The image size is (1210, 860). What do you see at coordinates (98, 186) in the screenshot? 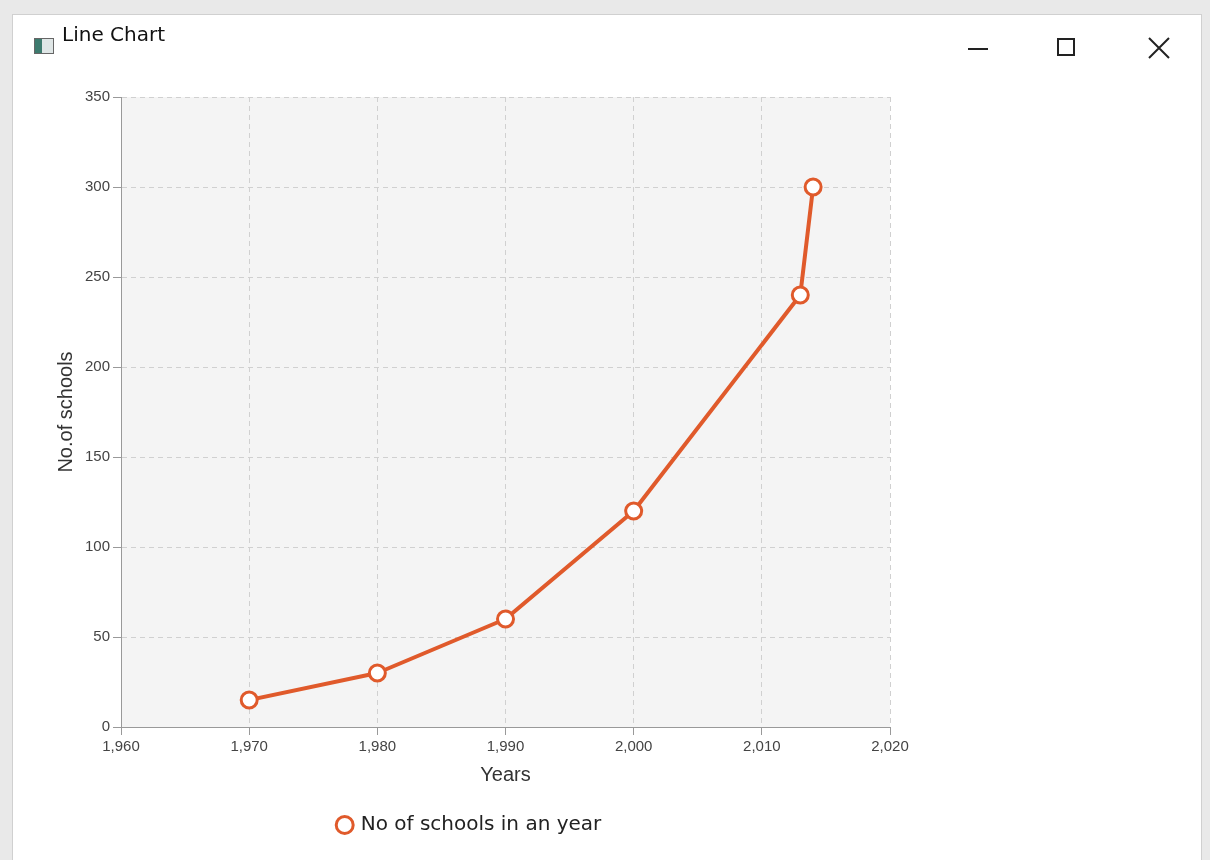
I see `y-tick-label: 300` at bounding box center [98, 186].